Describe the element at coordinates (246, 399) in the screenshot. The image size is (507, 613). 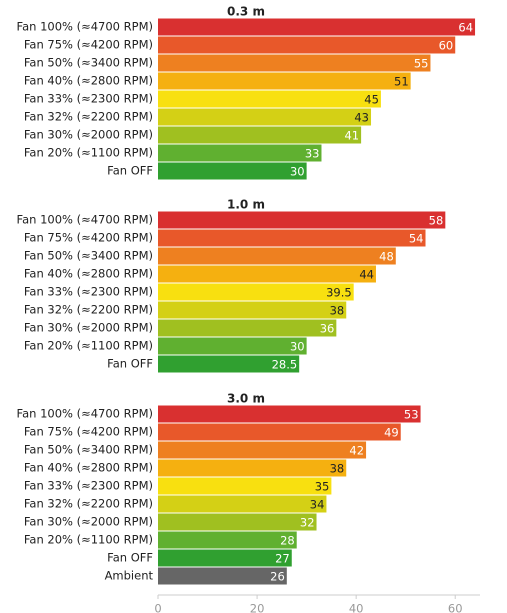
I see `chart-title: 3.0 m` at that location.